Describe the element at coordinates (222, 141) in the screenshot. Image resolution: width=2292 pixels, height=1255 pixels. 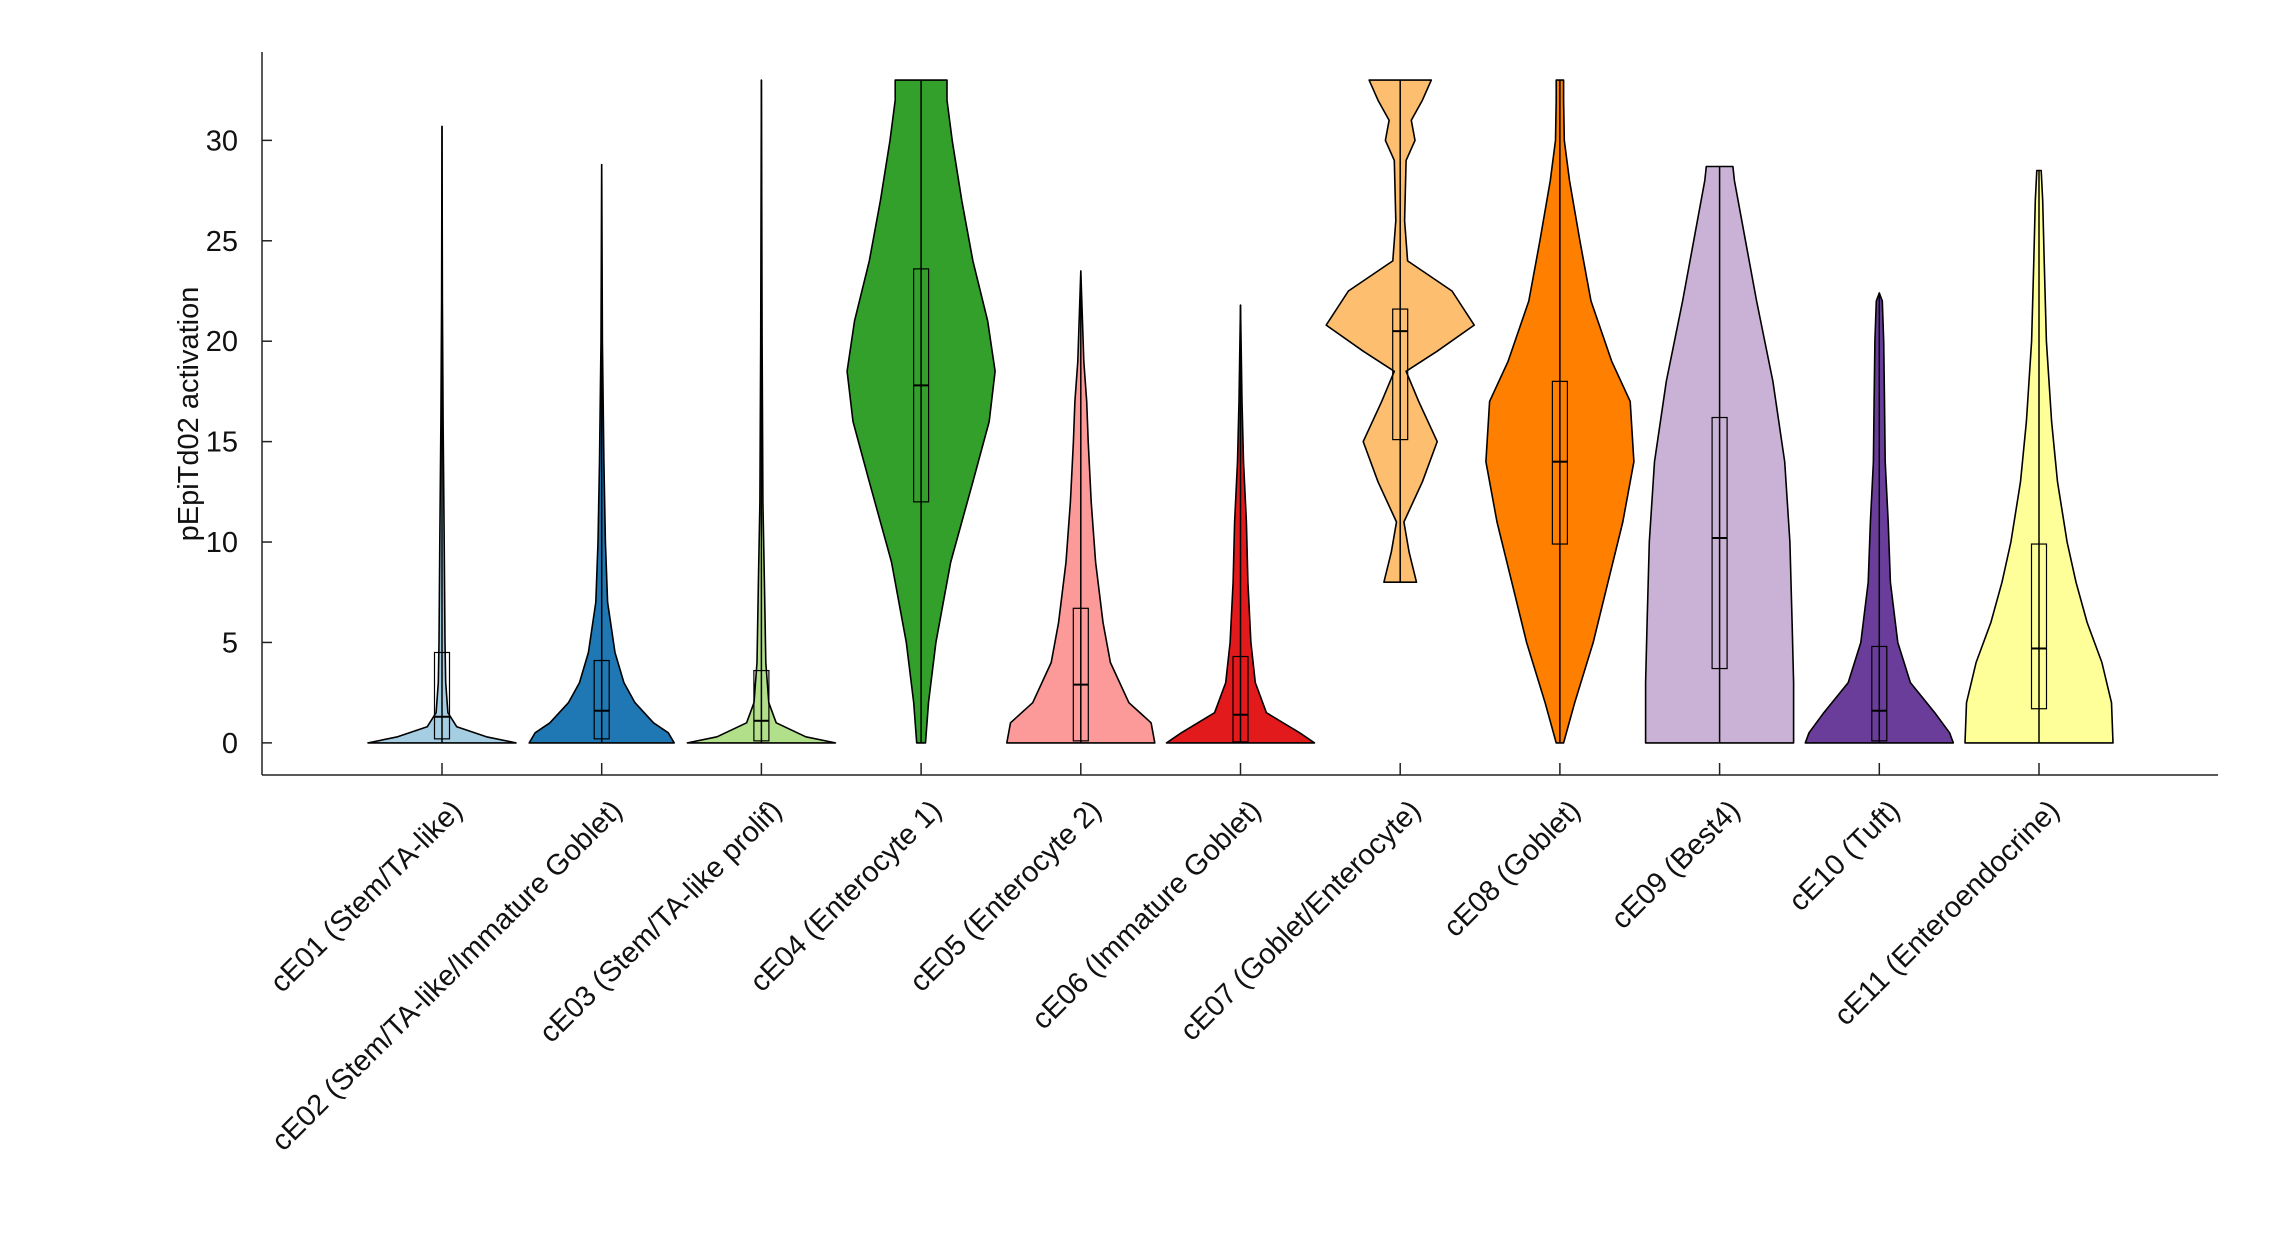
I see `y-tick-label: 30` at that location.